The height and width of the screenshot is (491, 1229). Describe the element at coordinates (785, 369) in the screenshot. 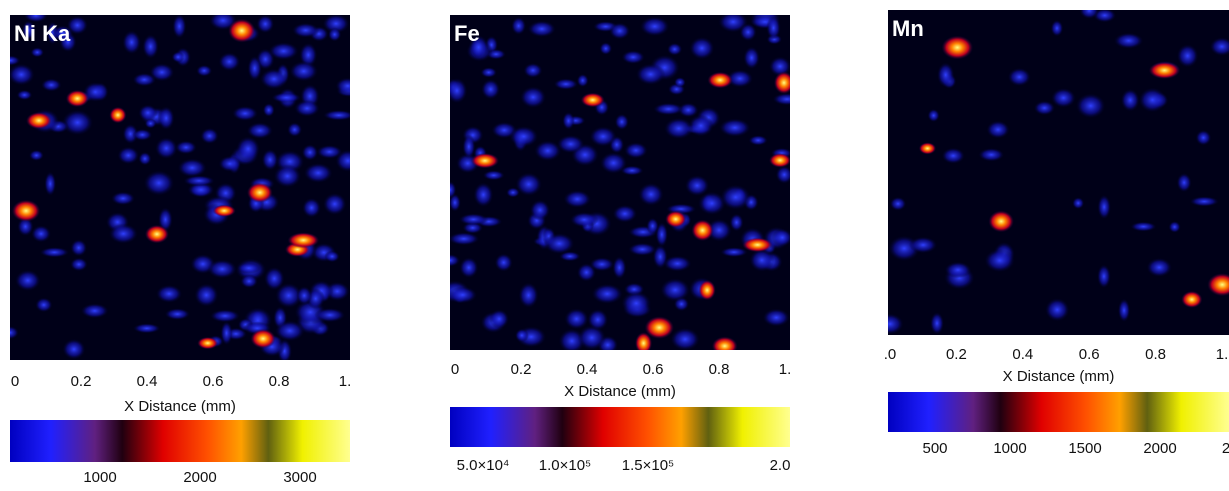

I see `x-tick-label: 1.` at that location.